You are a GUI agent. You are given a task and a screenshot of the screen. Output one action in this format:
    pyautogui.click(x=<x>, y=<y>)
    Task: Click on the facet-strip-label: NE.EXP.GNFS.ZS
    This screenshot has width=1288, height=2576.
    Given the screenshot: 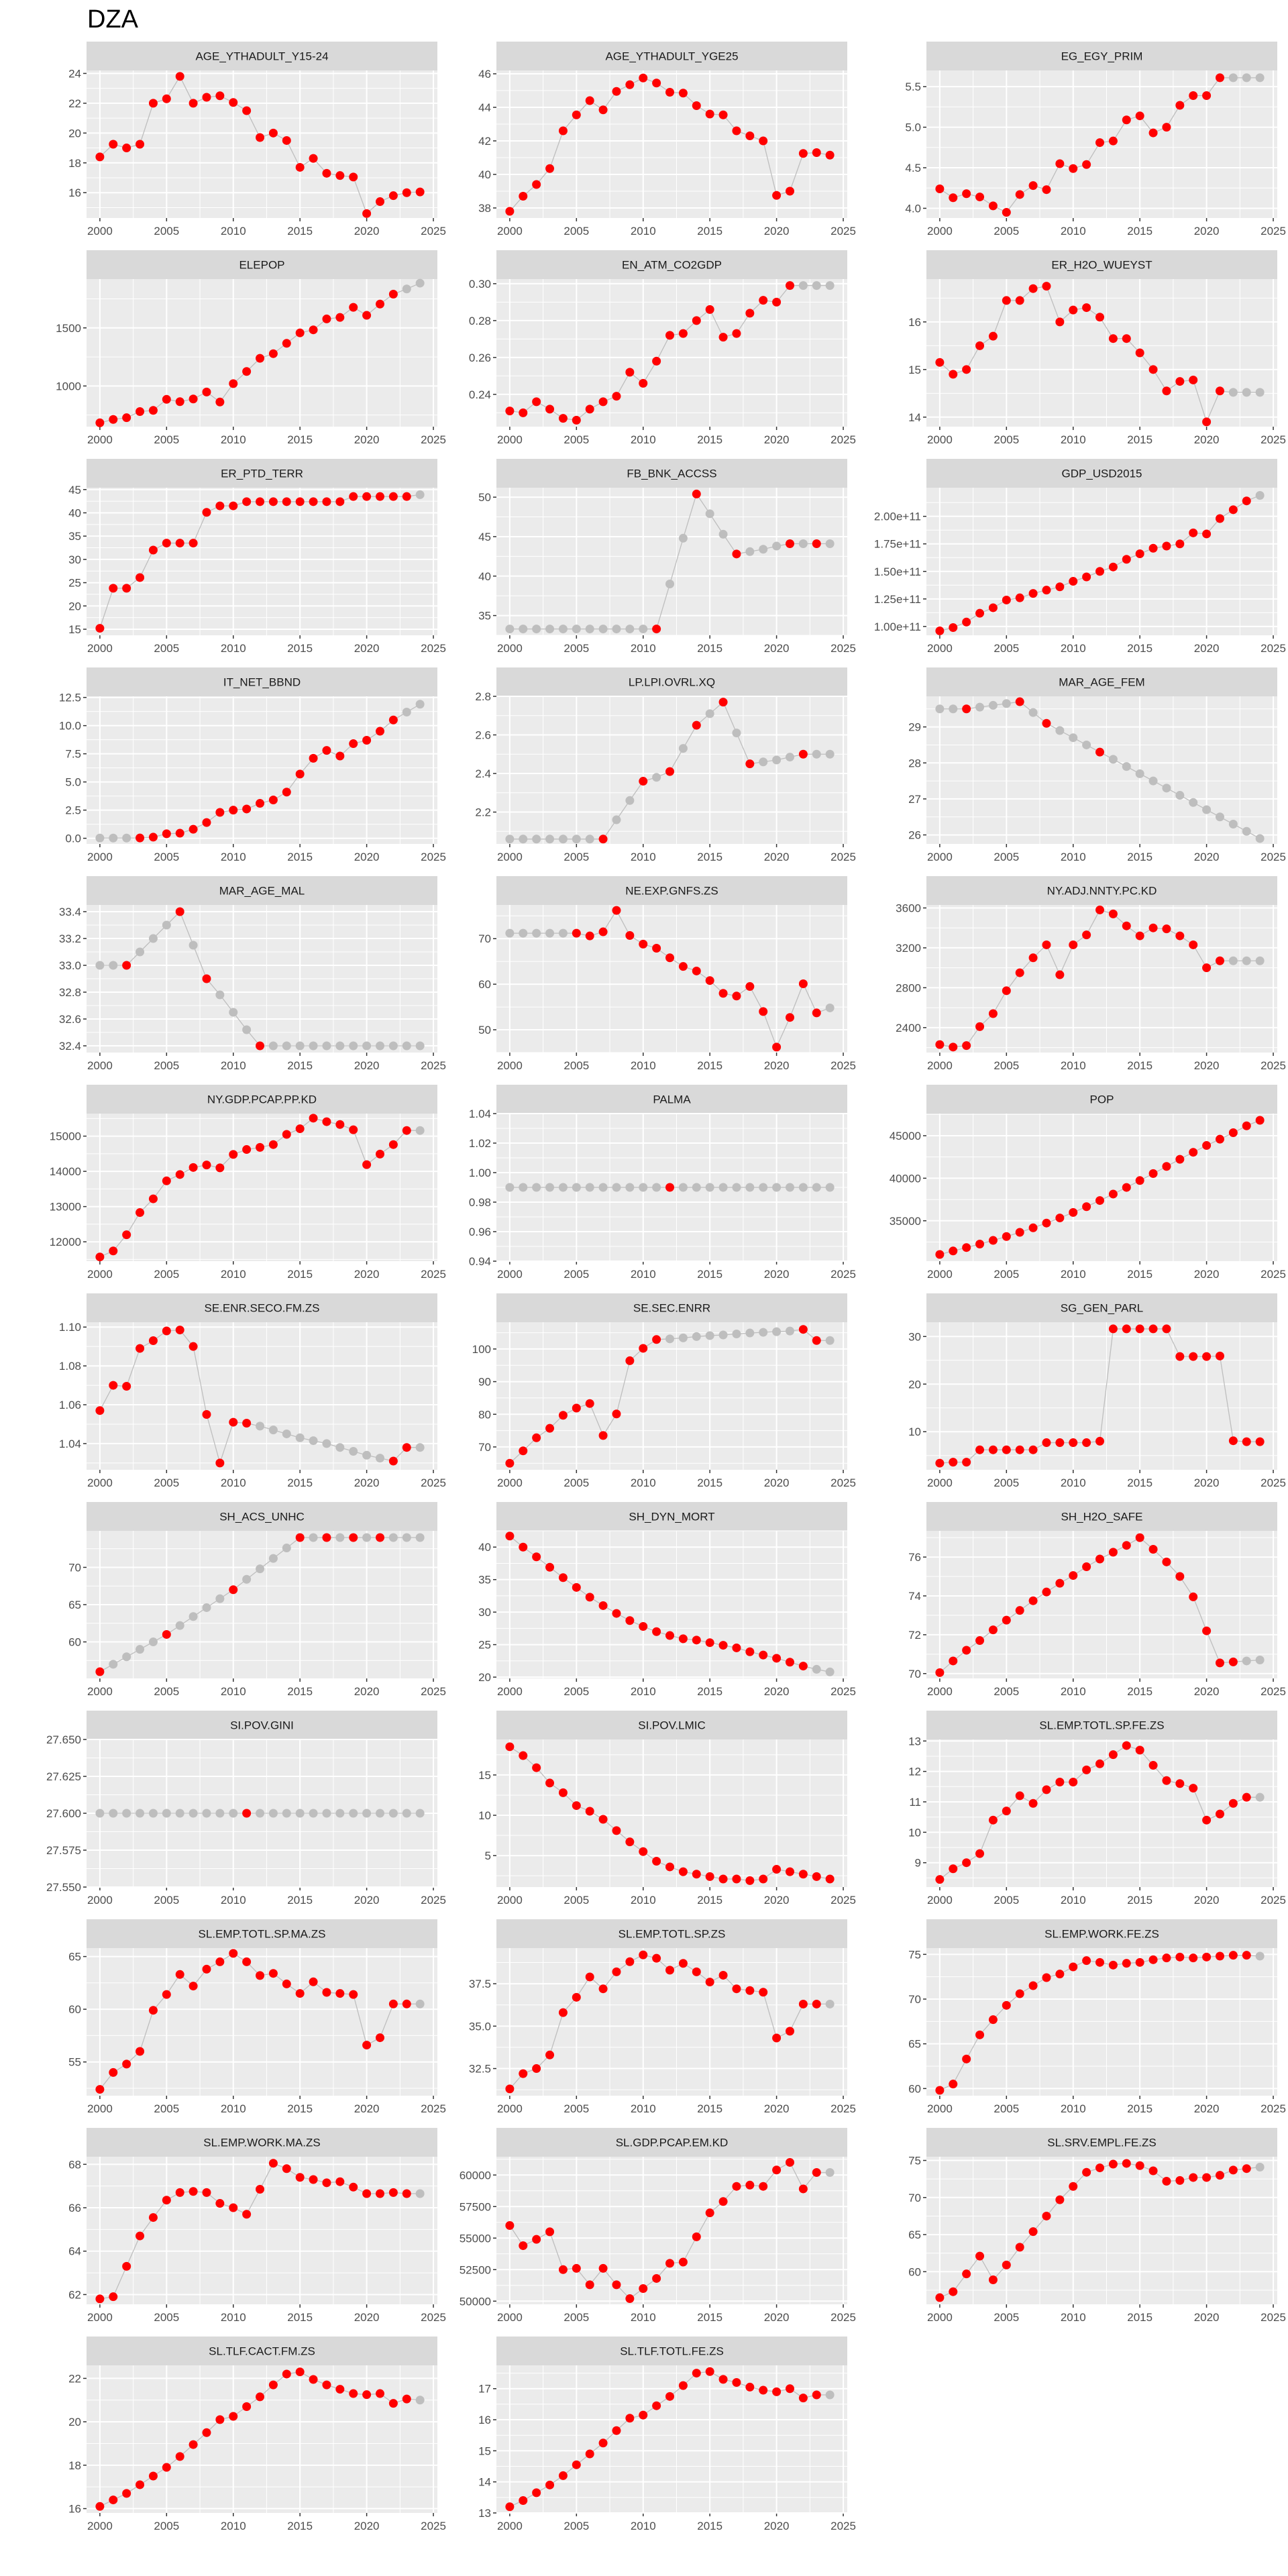 What is the action you would take?
    pyautogui.click(x=671, y=891)
    